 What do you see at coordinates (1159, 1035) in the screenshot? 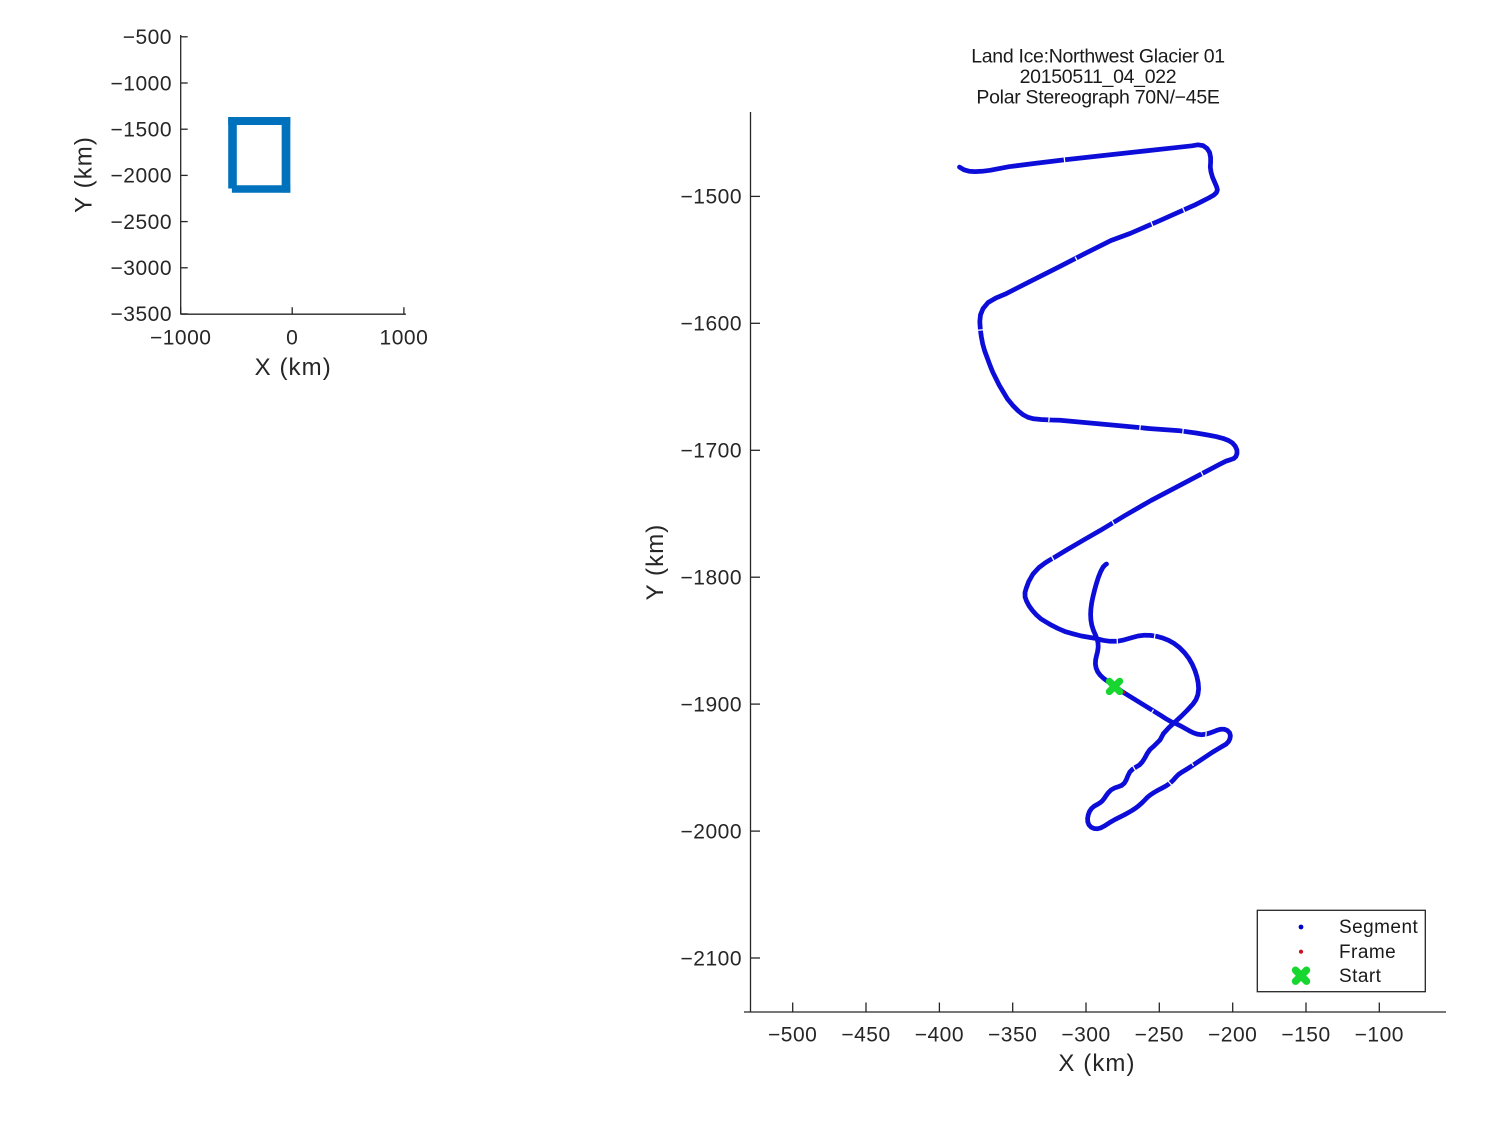
I see `svg-text: −250` at bounding box center [1159, 1035].